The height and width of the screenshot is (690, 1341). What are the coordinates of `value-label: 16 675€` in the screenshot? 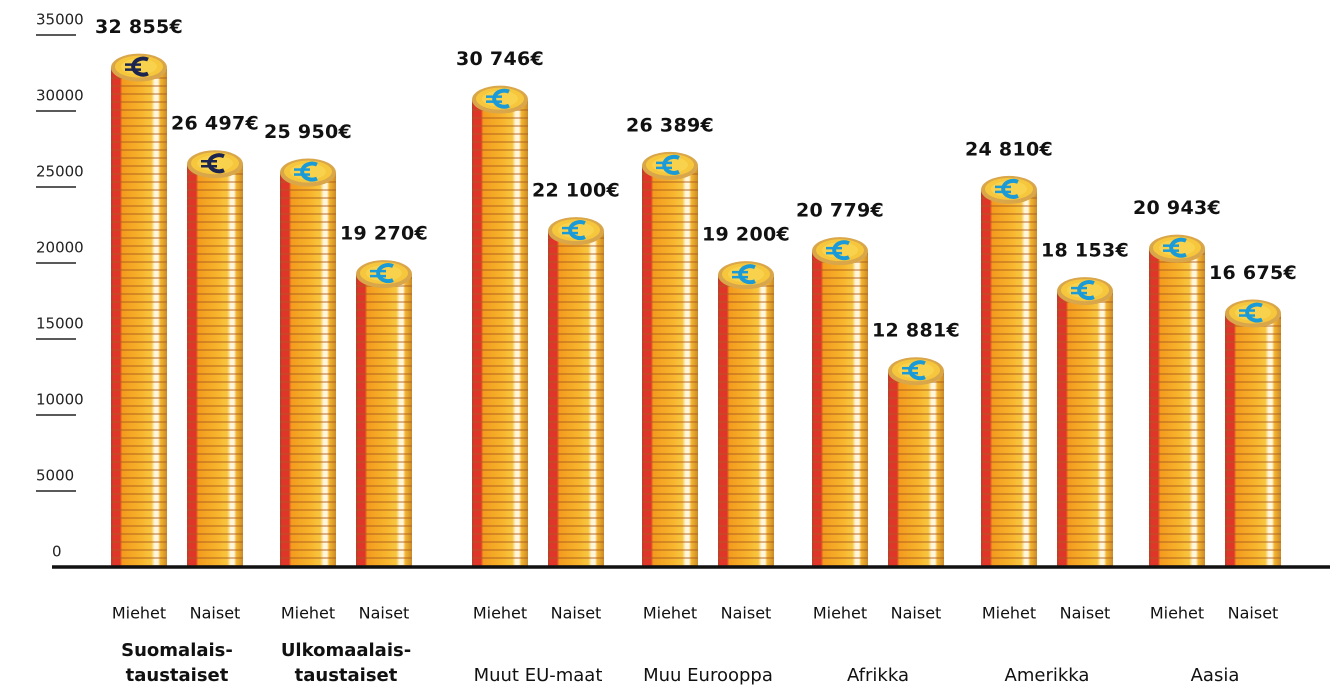 It's located at (1253, 273).